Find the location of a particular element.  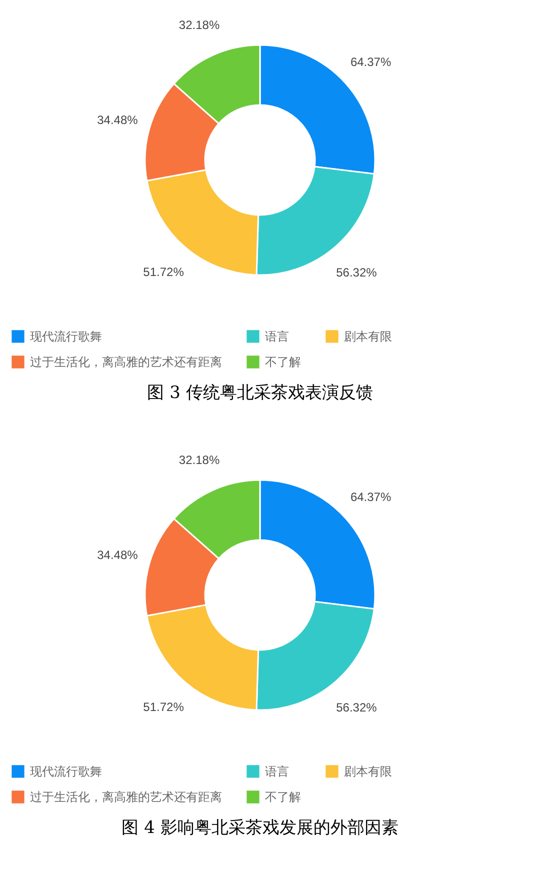

text: 图 4 影响粤北采茶戏发展的外部因素 is located at coordinates (260, 828).